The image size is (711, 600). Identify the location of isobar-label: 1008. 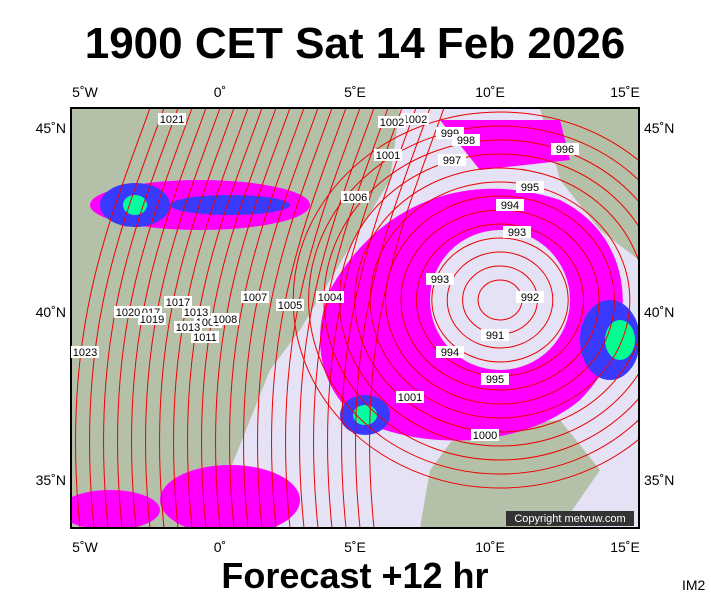
(225, 320).